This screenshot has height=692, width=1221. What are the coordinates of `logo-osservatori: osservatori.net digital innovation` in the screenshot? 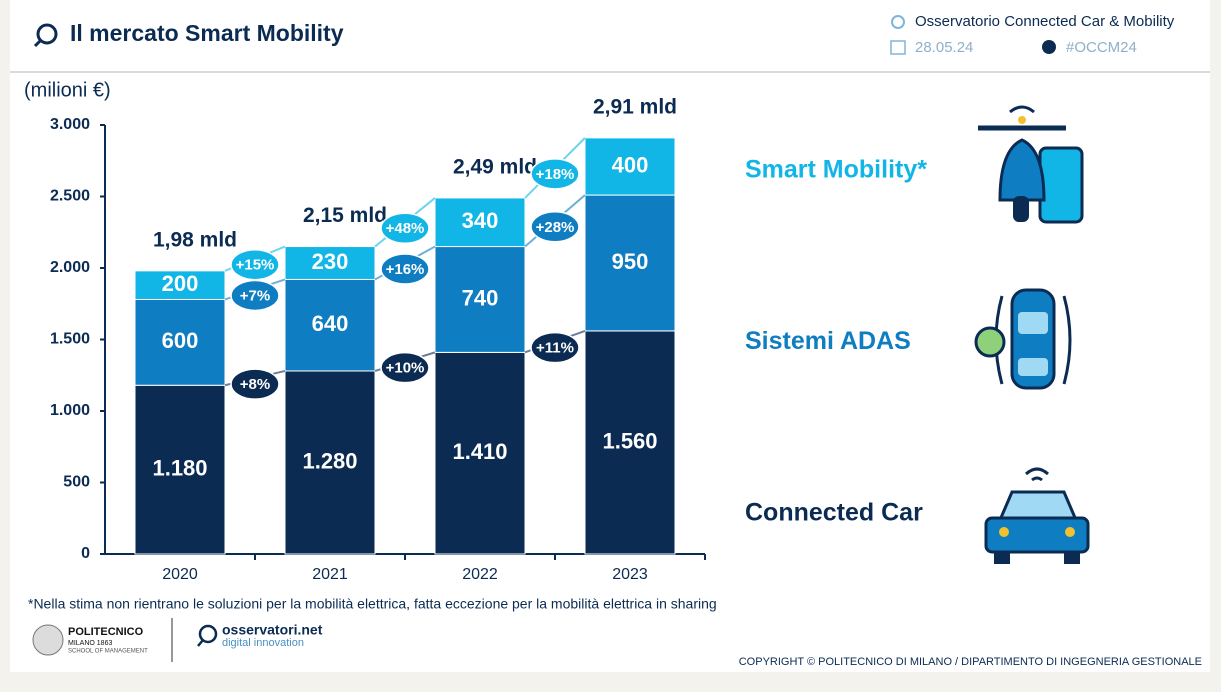 It's located at (260, 635).